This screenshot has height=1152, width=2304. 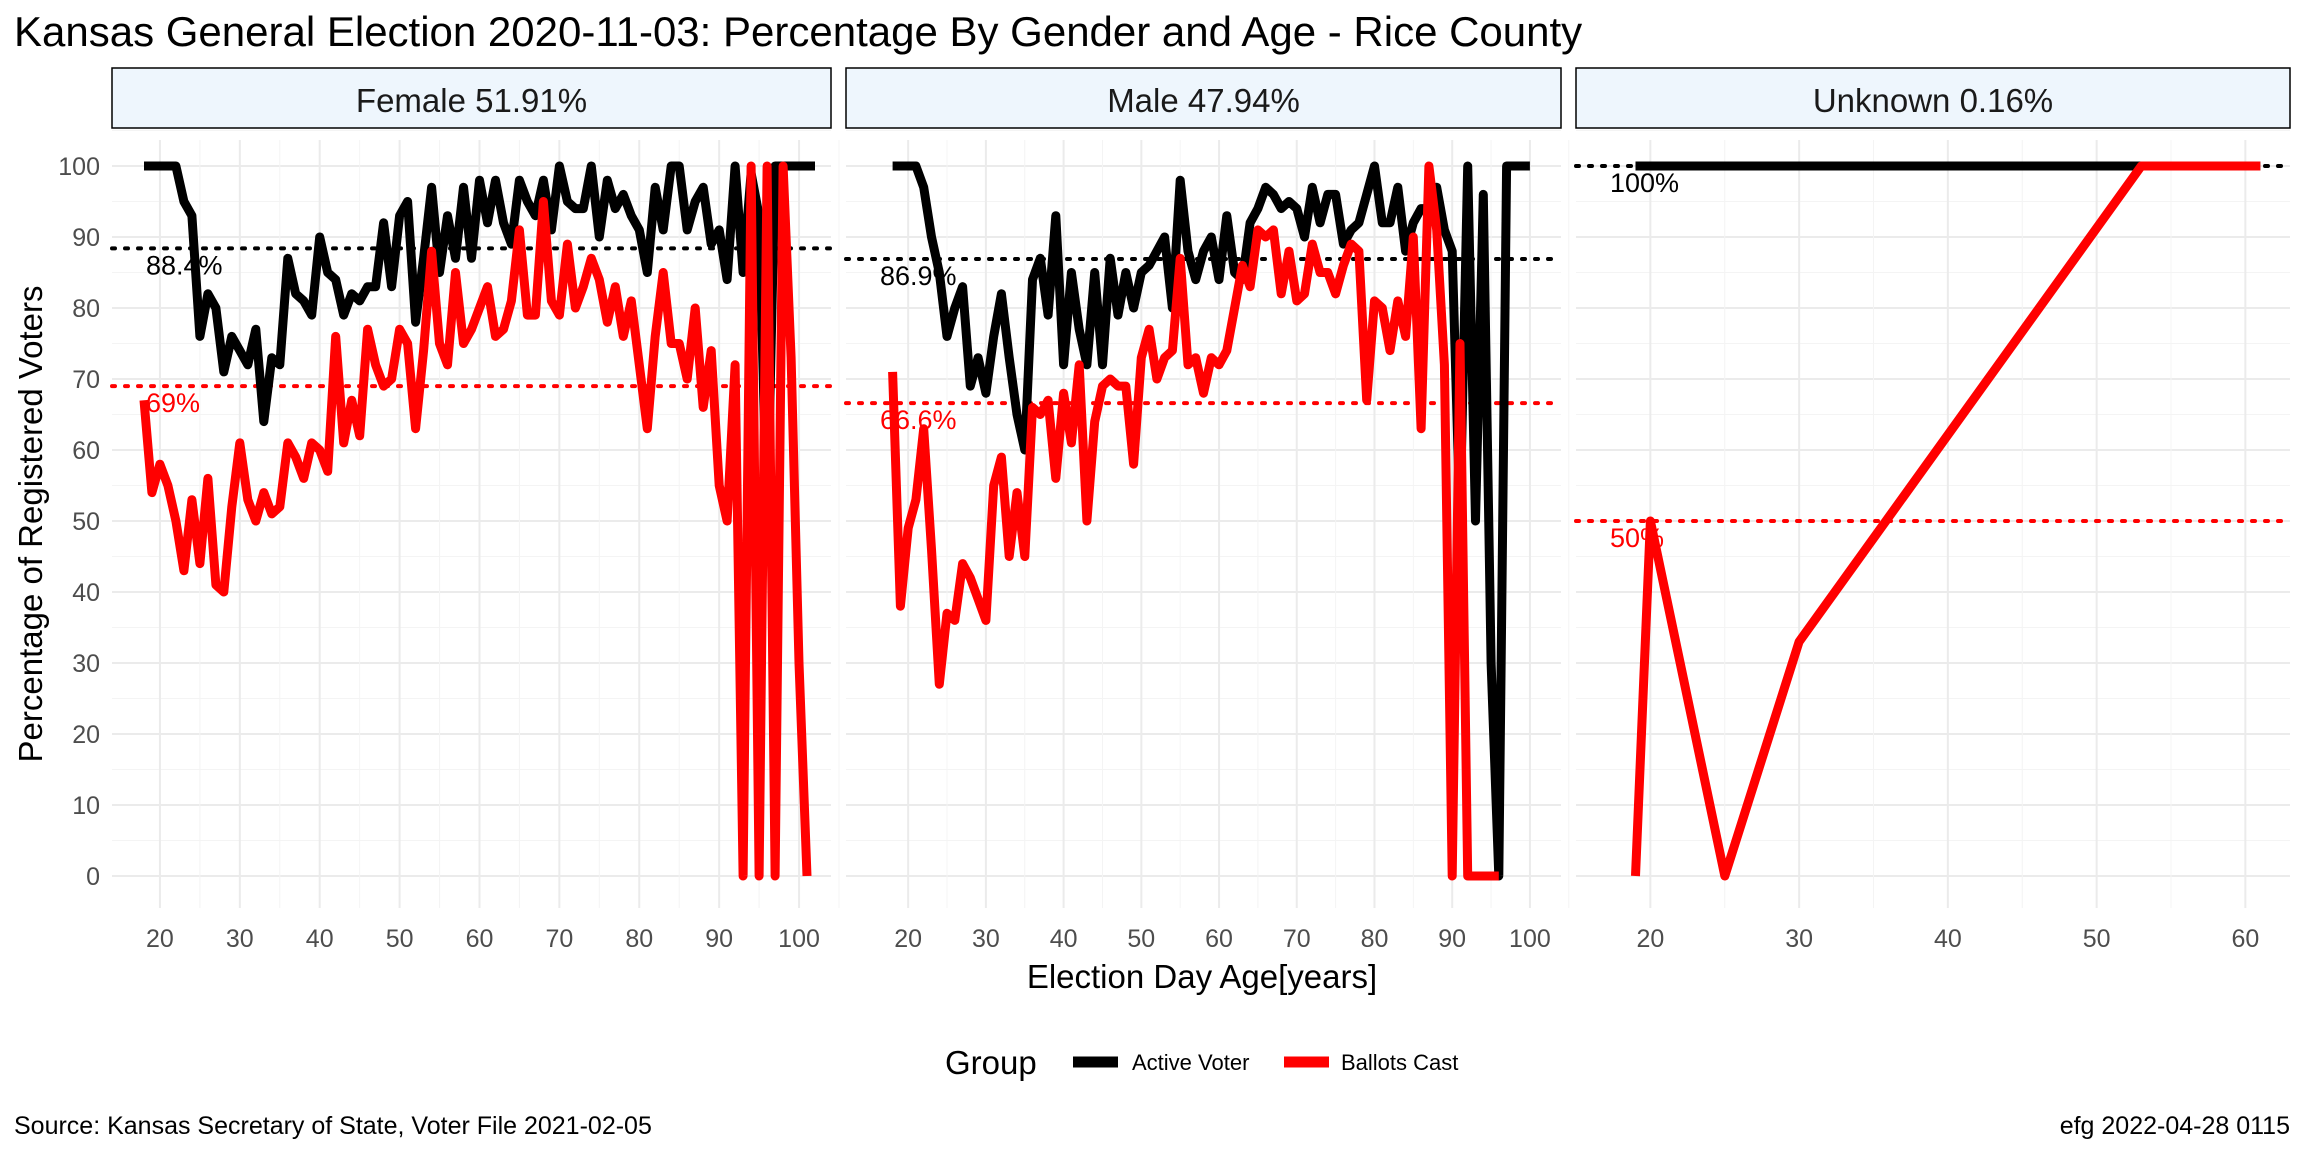 What do you see at coordinates (1190, 1062) in the screenshot?
I see `legend-label-active-voter: Active Voter` at bounding box center [1190, 1062].